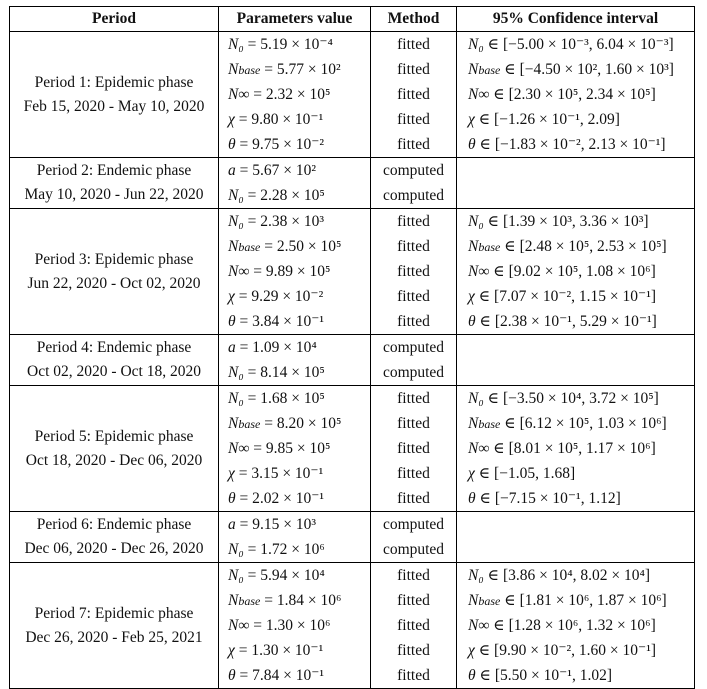 This screenshot has width=707, height=689. I want to click on header-parameters: Parameters value, so click(294, 19).